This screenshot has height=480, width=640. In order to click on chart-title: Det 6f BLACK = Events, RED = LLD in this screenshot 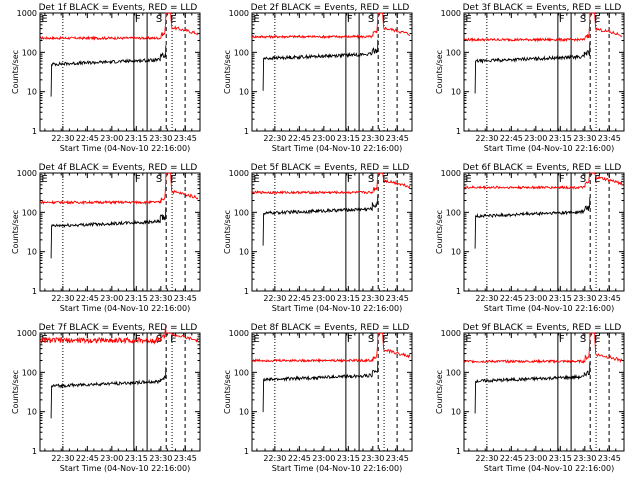, I will do `click(542, 168)`.